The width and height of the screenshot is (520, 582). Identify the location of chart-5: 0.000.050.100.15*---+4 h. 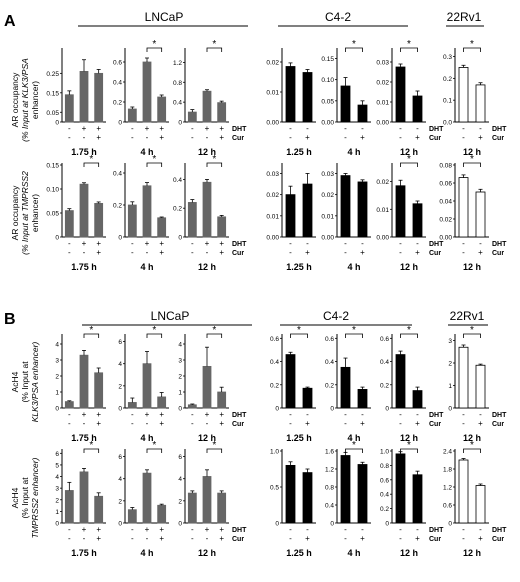
(346, 98).